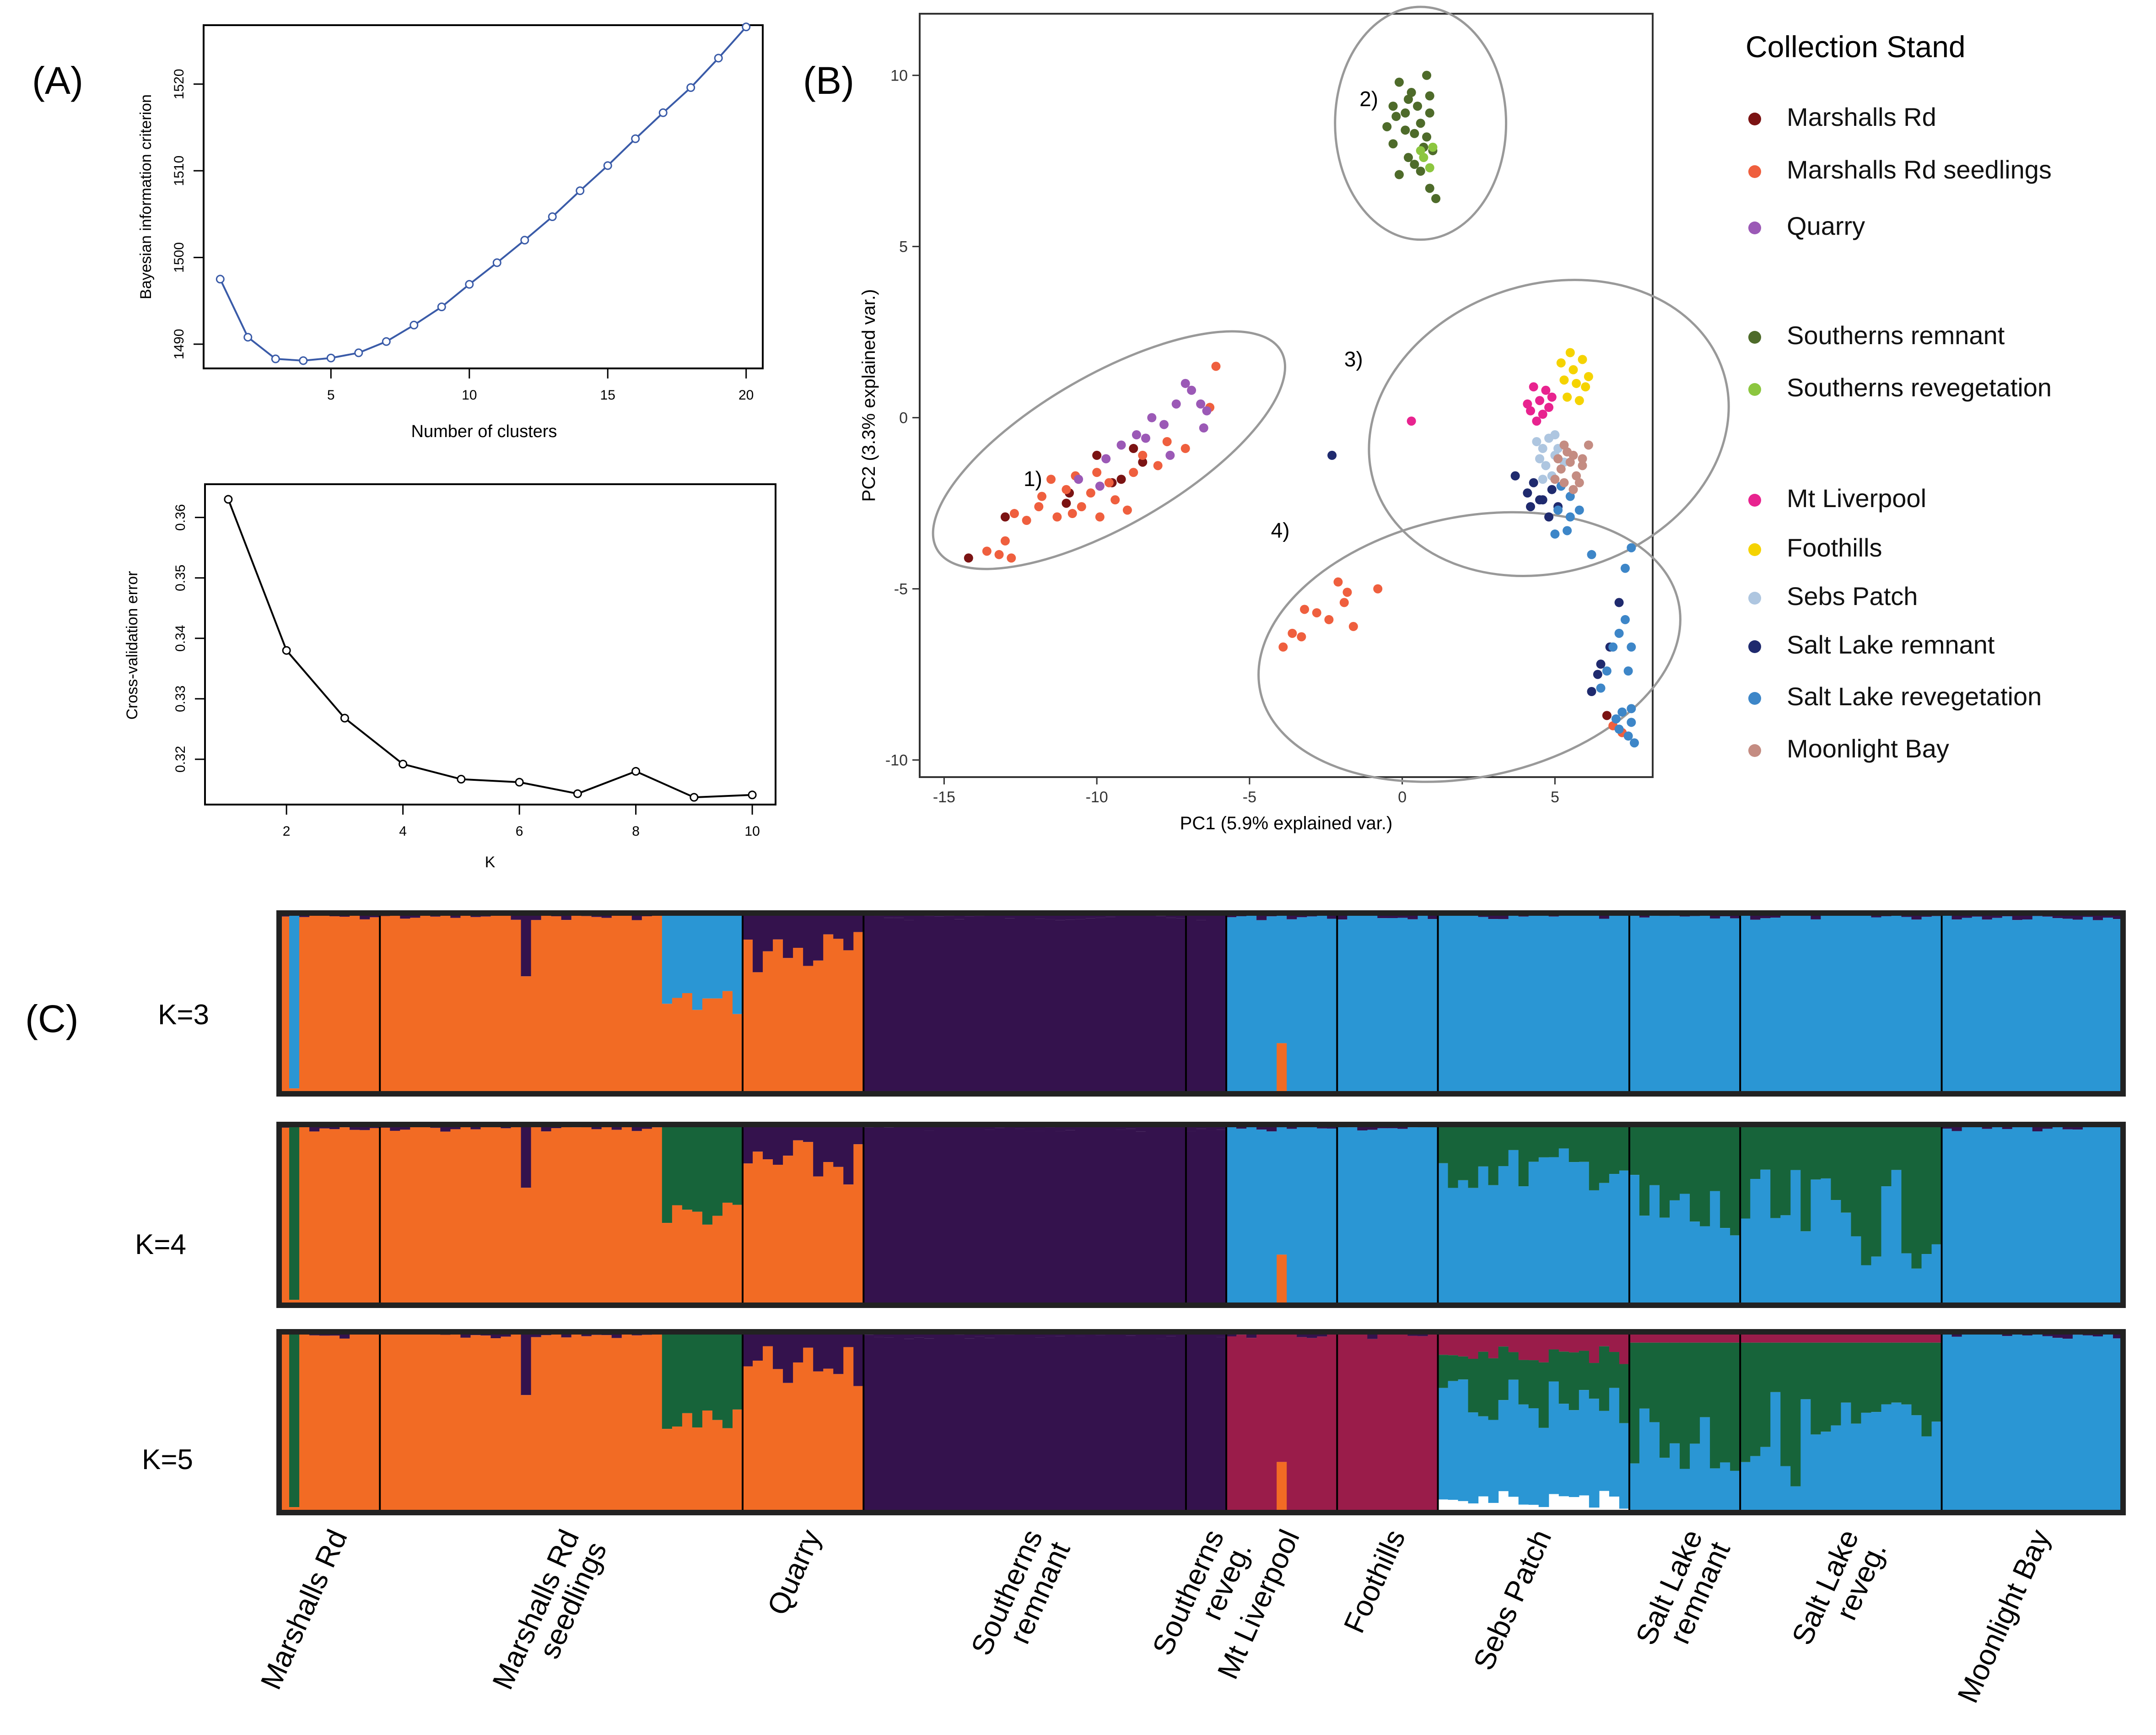  I want to click on bic-point, so click(303, 360).